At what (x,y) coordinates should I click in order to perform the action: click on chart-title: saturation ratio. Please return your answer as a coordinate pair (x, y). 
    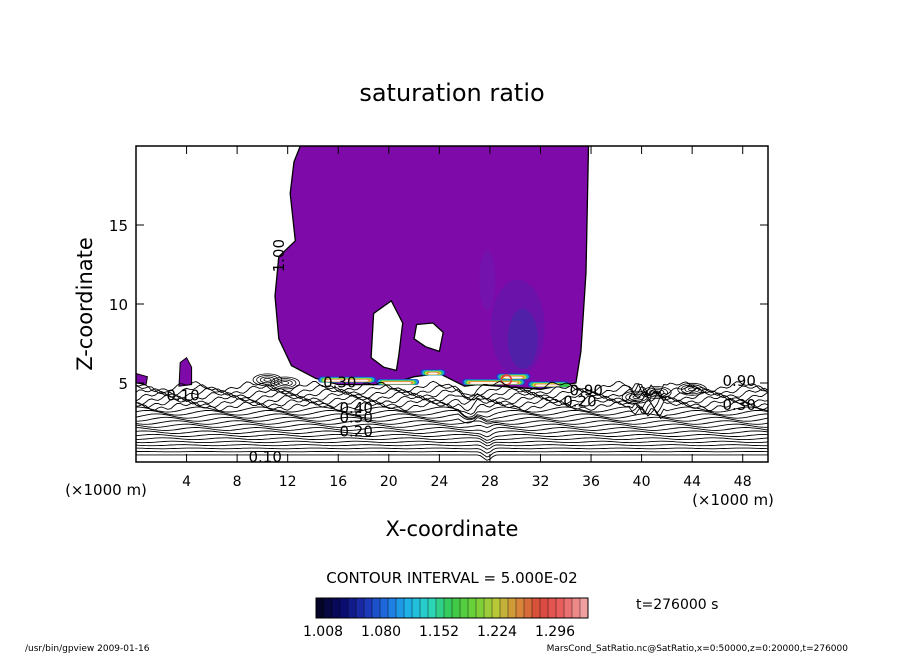
    Looking at the image, I should click on (451, 93).